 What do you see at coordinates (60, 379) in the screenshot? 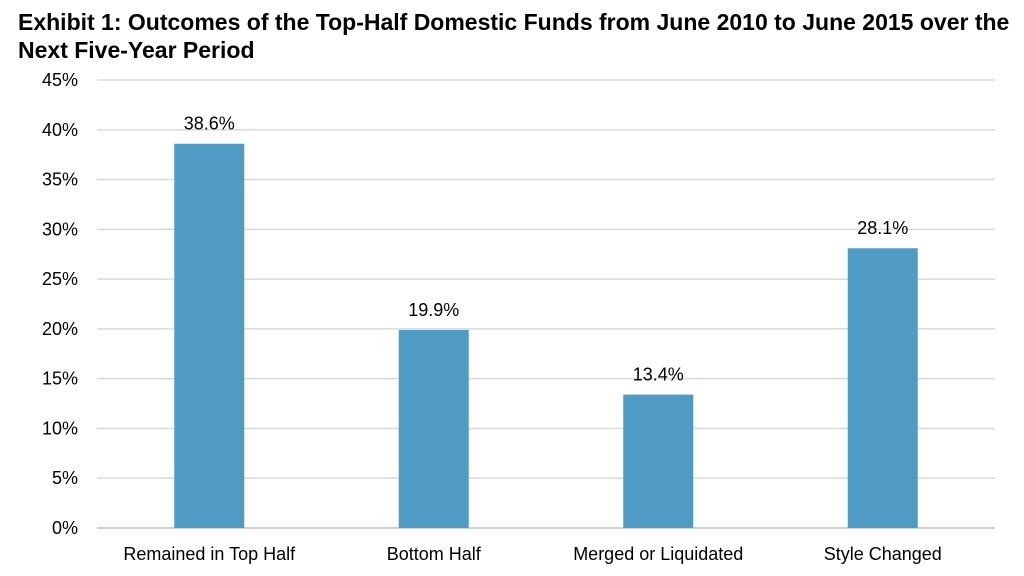
I see `y-tick-label-15: 15%` at bounding box center [60, 379].